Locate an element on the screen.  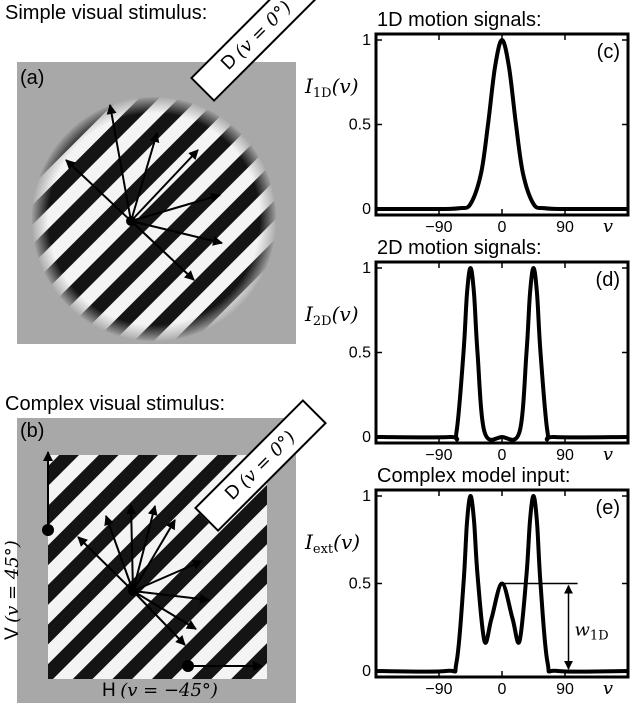
simple-stimulus-heading: Simple visual stimulus: is located at coordinates (106, 13).